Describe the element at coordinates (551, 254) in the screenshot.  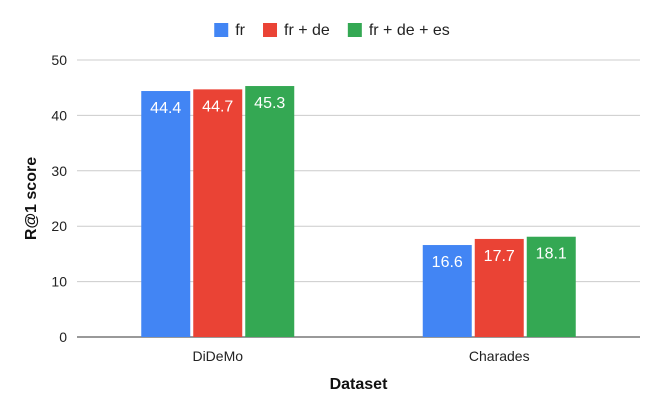
I see `data-label: 18.1` at that location.